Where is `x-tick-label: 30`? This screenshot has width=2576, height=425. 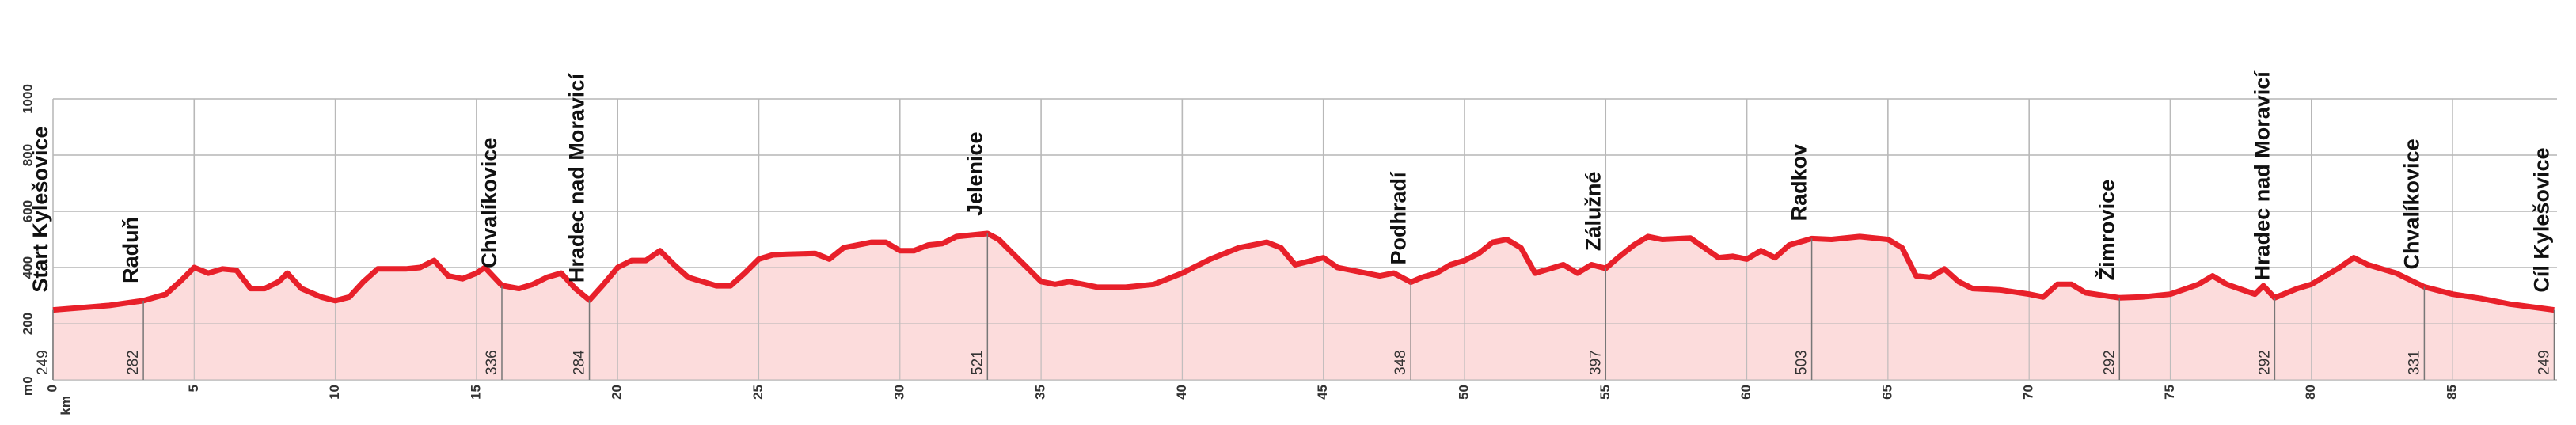
x-tick-label: 30 is located at coordinates (899, 392).